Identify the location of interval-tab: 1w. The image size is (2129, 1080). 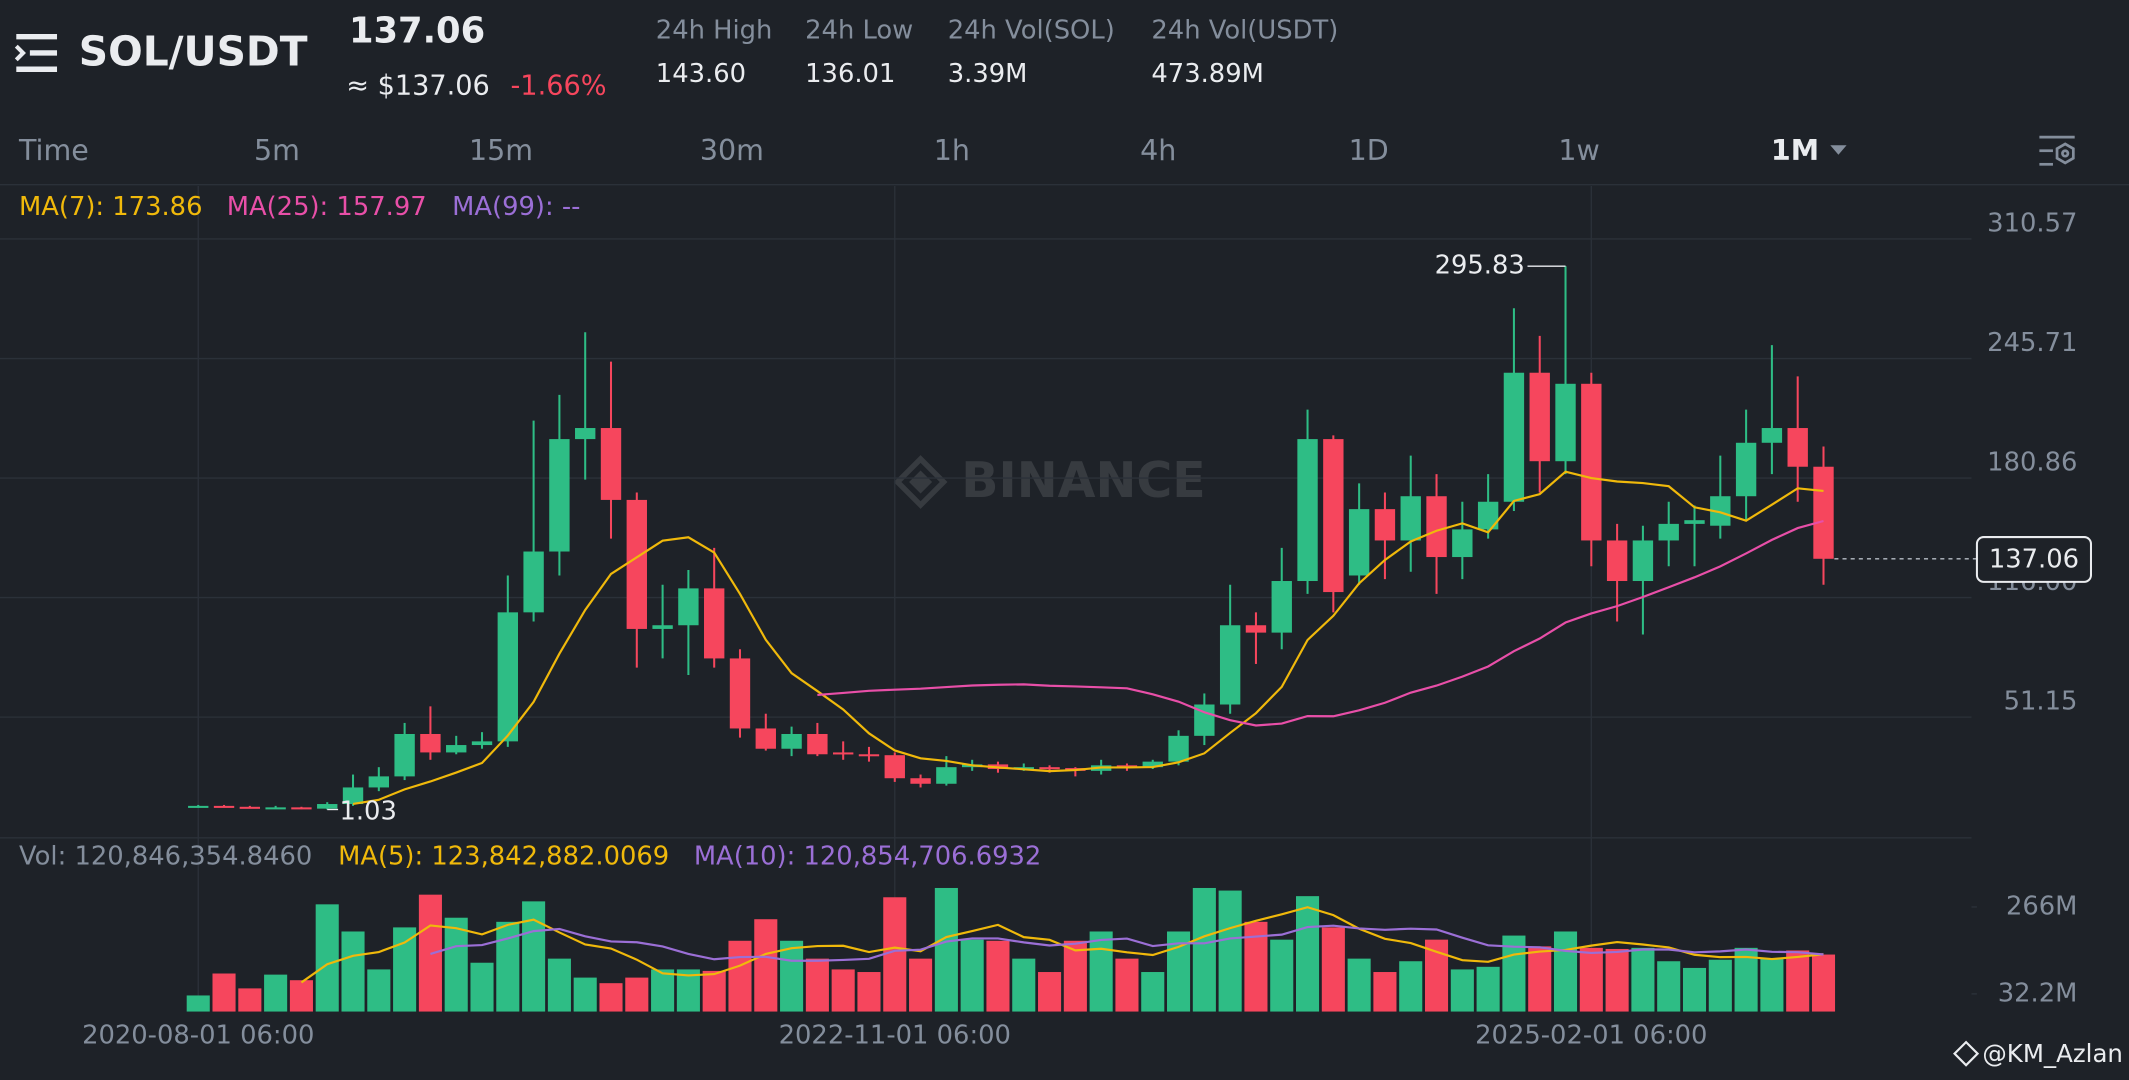
(1578, 150).